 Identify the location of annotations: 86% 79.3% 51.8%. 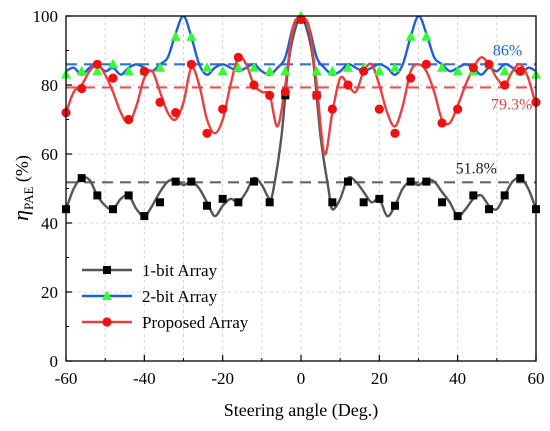
(494, 109).